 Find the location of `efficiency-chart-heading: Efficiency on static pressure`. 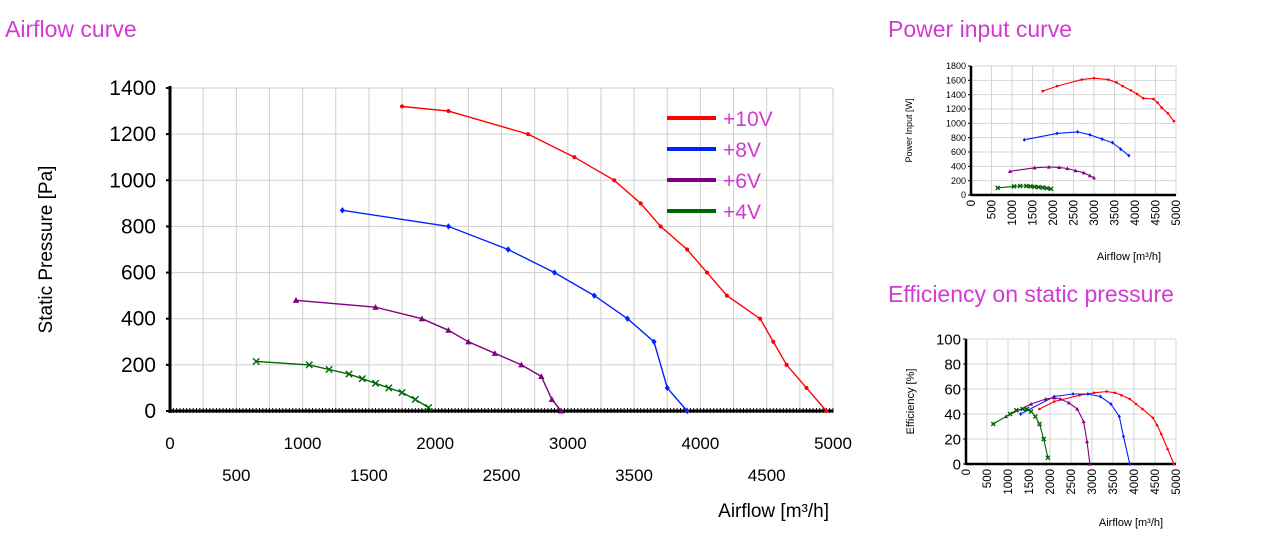

efficiency-chart-heading: Efficiency on static pressure is located at coordinates (1031, 294).